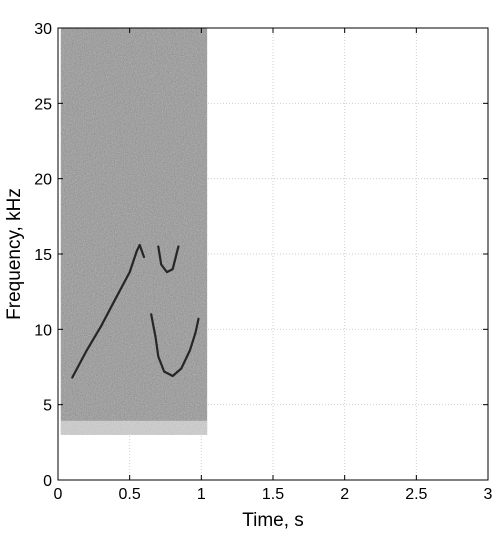  What do you see at coordinates (14, 254) in the screenshot?
I see `y-axis-label: Frequency, kHz` at bounding box center [14, 254].